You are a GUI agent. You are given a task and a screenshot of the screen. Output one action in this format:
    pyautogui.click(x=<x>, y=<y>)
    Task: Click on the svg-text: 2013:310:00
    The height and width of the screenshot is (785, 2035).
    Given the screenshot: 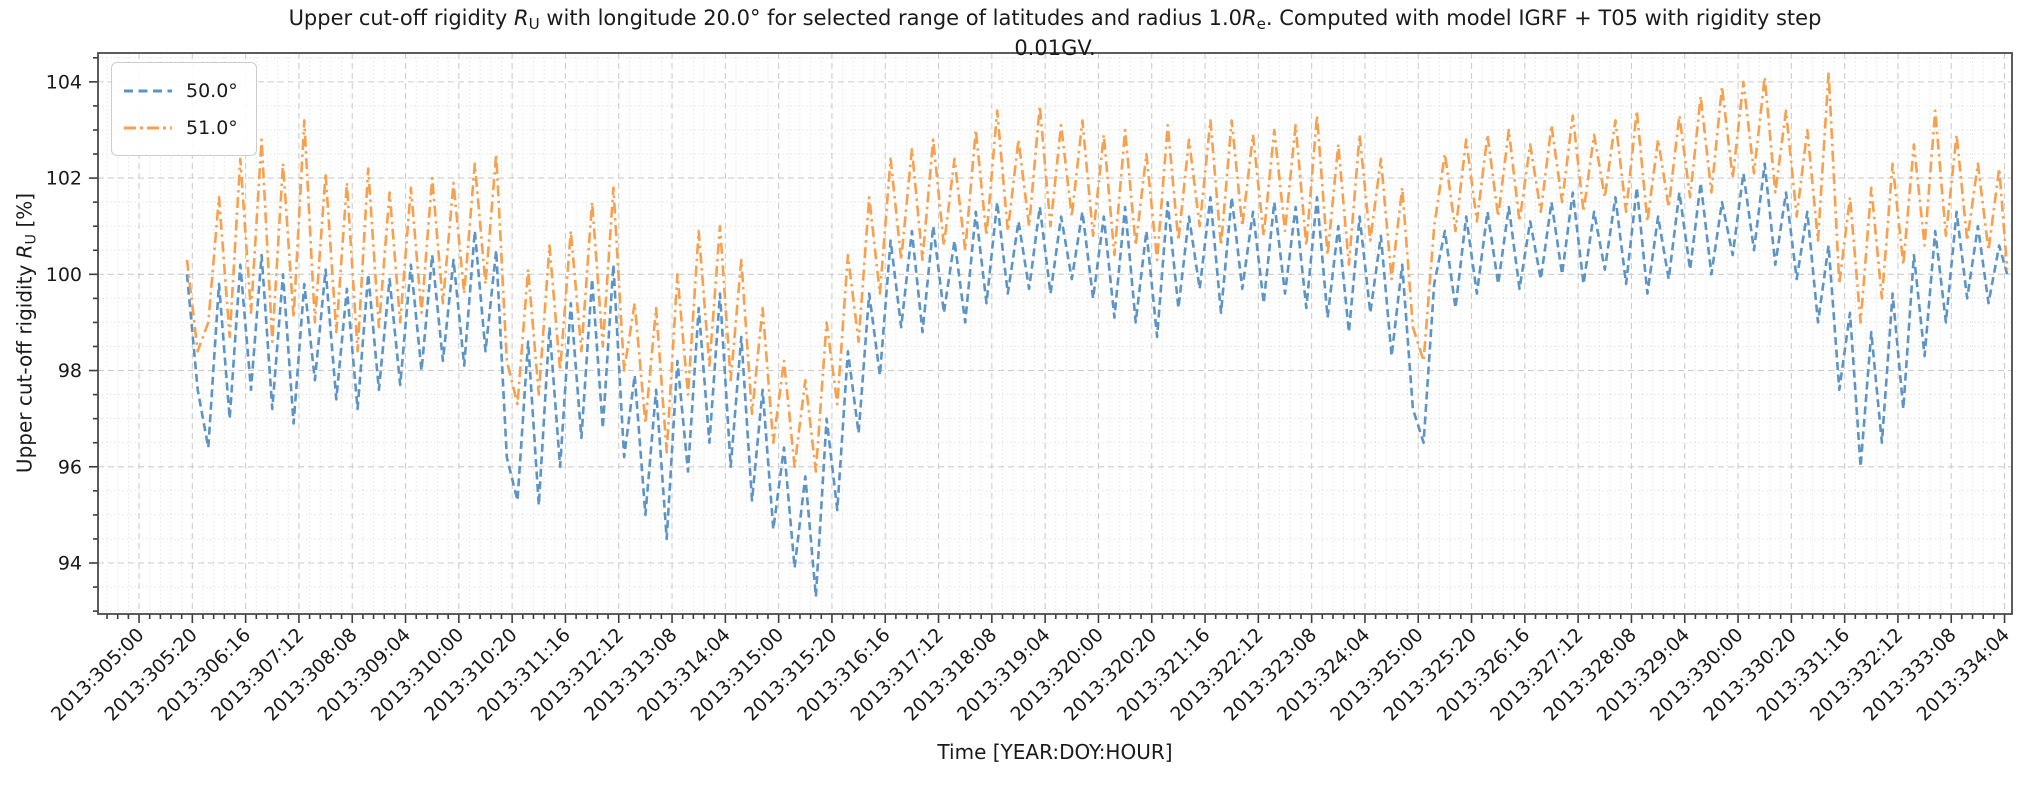 What is the action you would take?
    pyautogui.click(x=418, y=675)
    